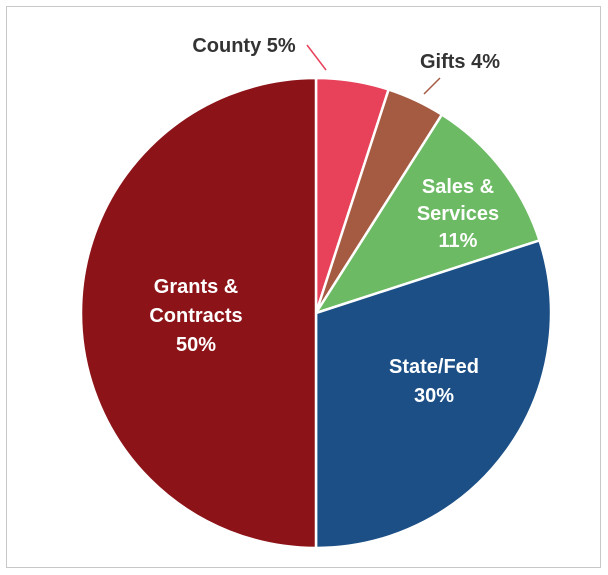 The image size is (608, 575). I want to click on leader-line-gifts, so click(432, 86).